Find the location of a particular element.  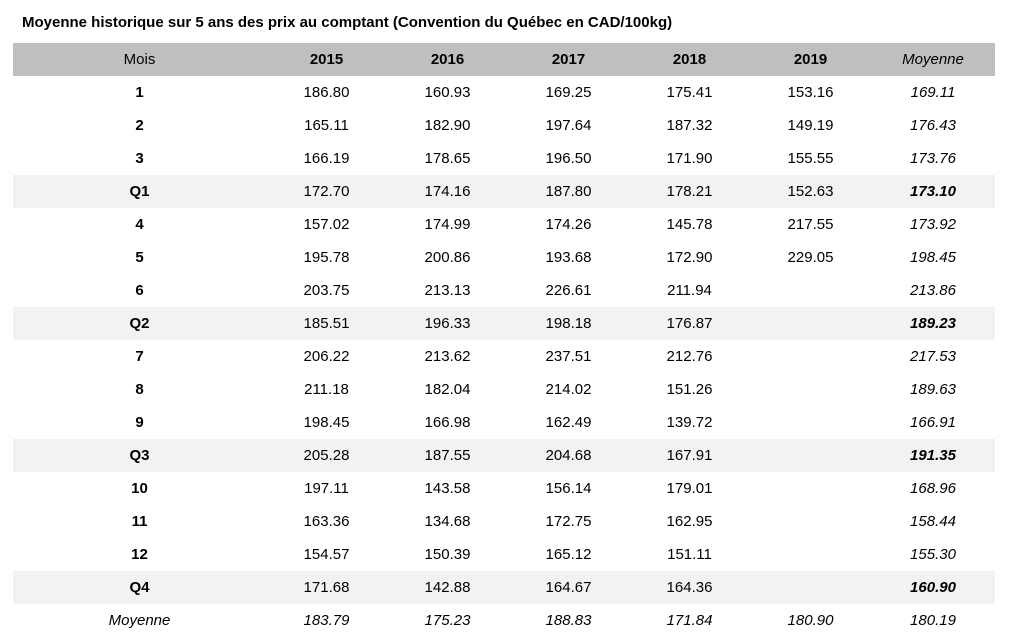

cell-moyenne: 168.96 is located at coordinates (933, 488).